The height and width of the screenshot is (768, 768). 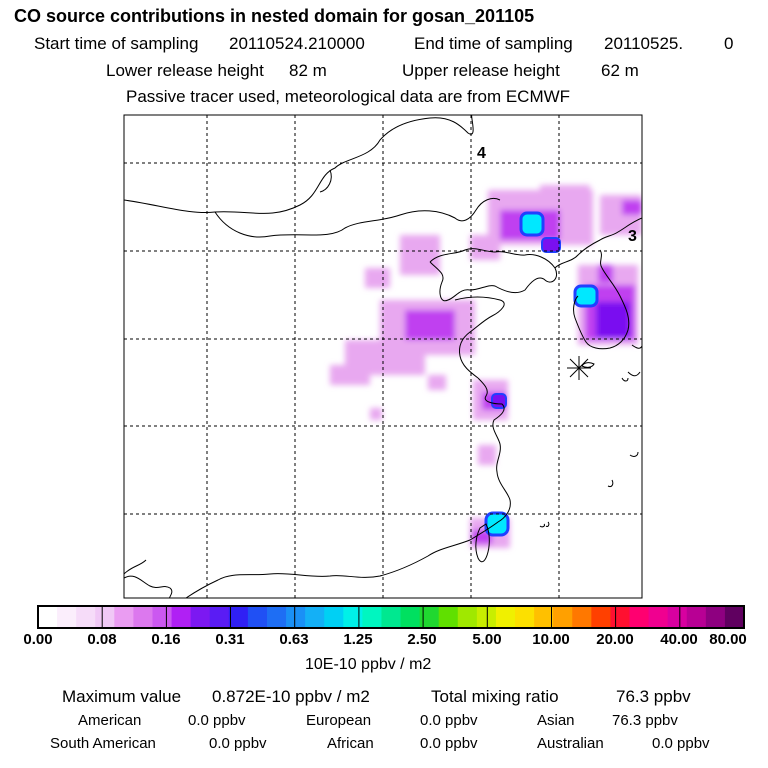 What do you see at coordinates (481, 153) in the screenshot?
I see `grid-label-4: 4` at bounding box center [481, 153].